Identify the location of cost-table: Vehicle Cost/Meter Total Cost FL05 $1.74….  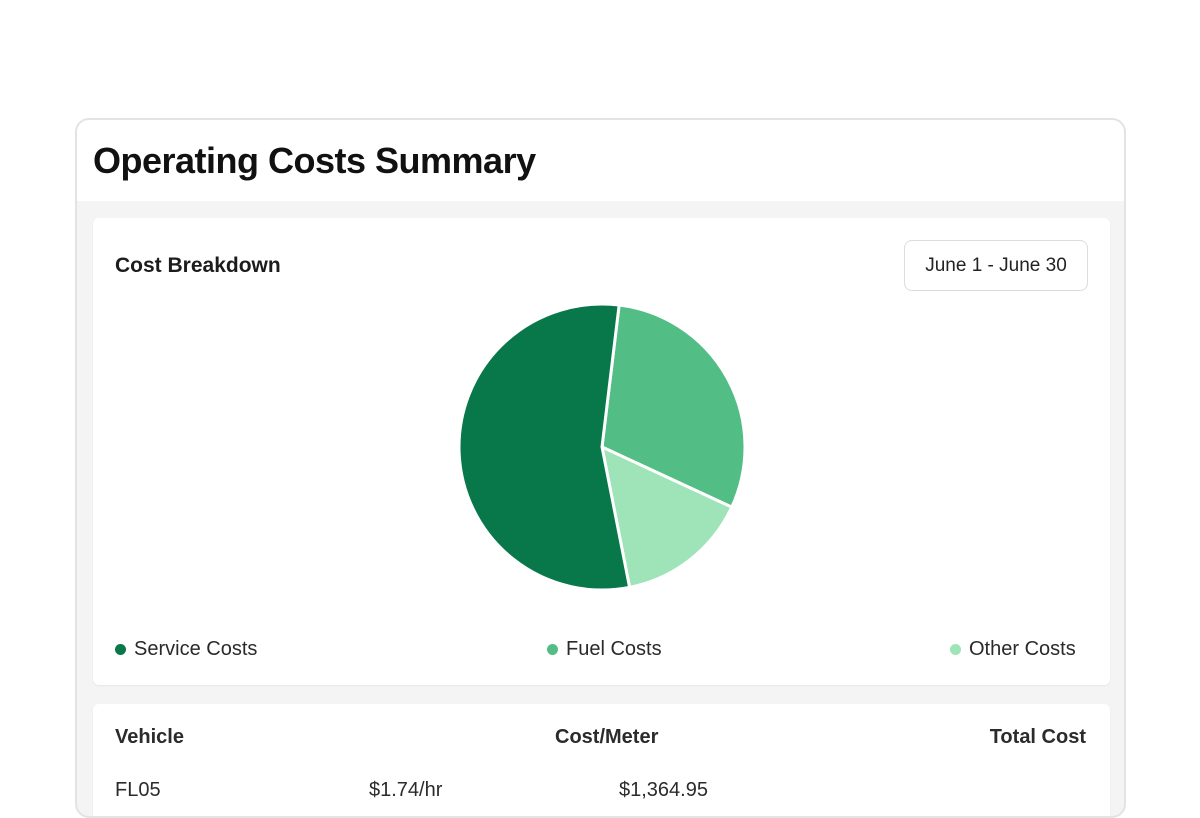
(601, 760).